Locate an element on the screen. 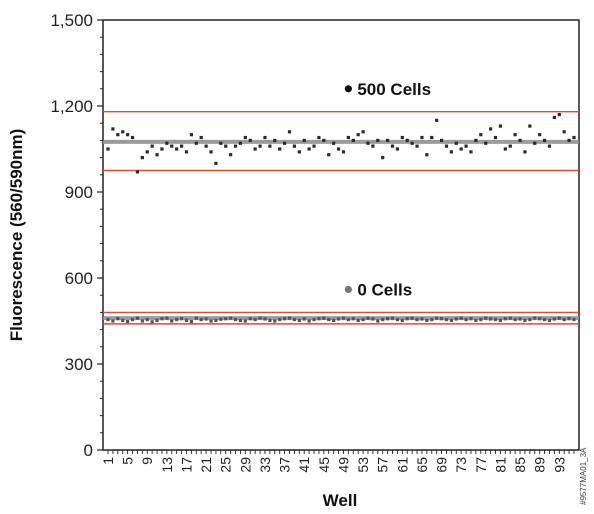 This screenshot has height=514, width=594. x-tick-label: 53 is located at coordinates (363, 465).